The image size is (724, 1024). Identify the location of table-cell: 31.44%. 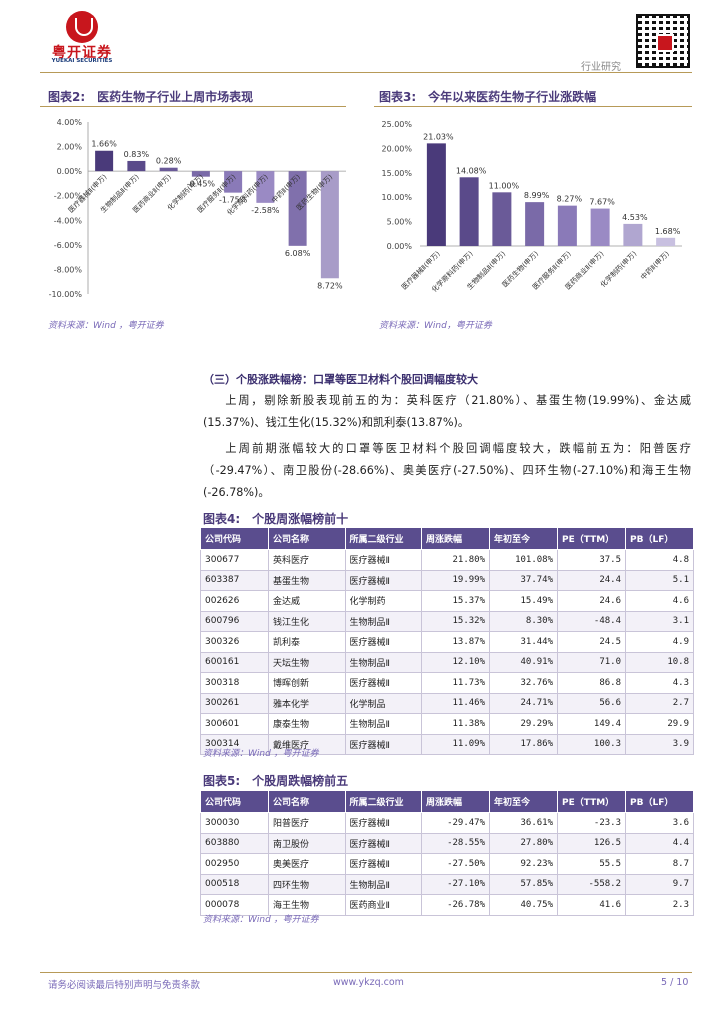
(523, 642).